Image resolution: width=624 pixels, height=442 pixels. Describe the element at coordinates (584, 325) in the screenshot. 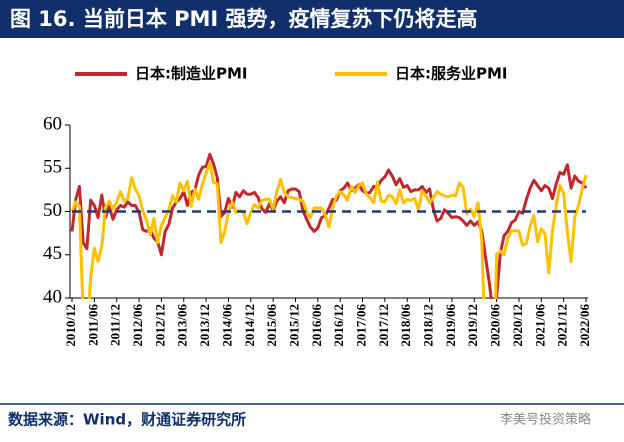

I see `x-tick-label: 2022/06` at that location.